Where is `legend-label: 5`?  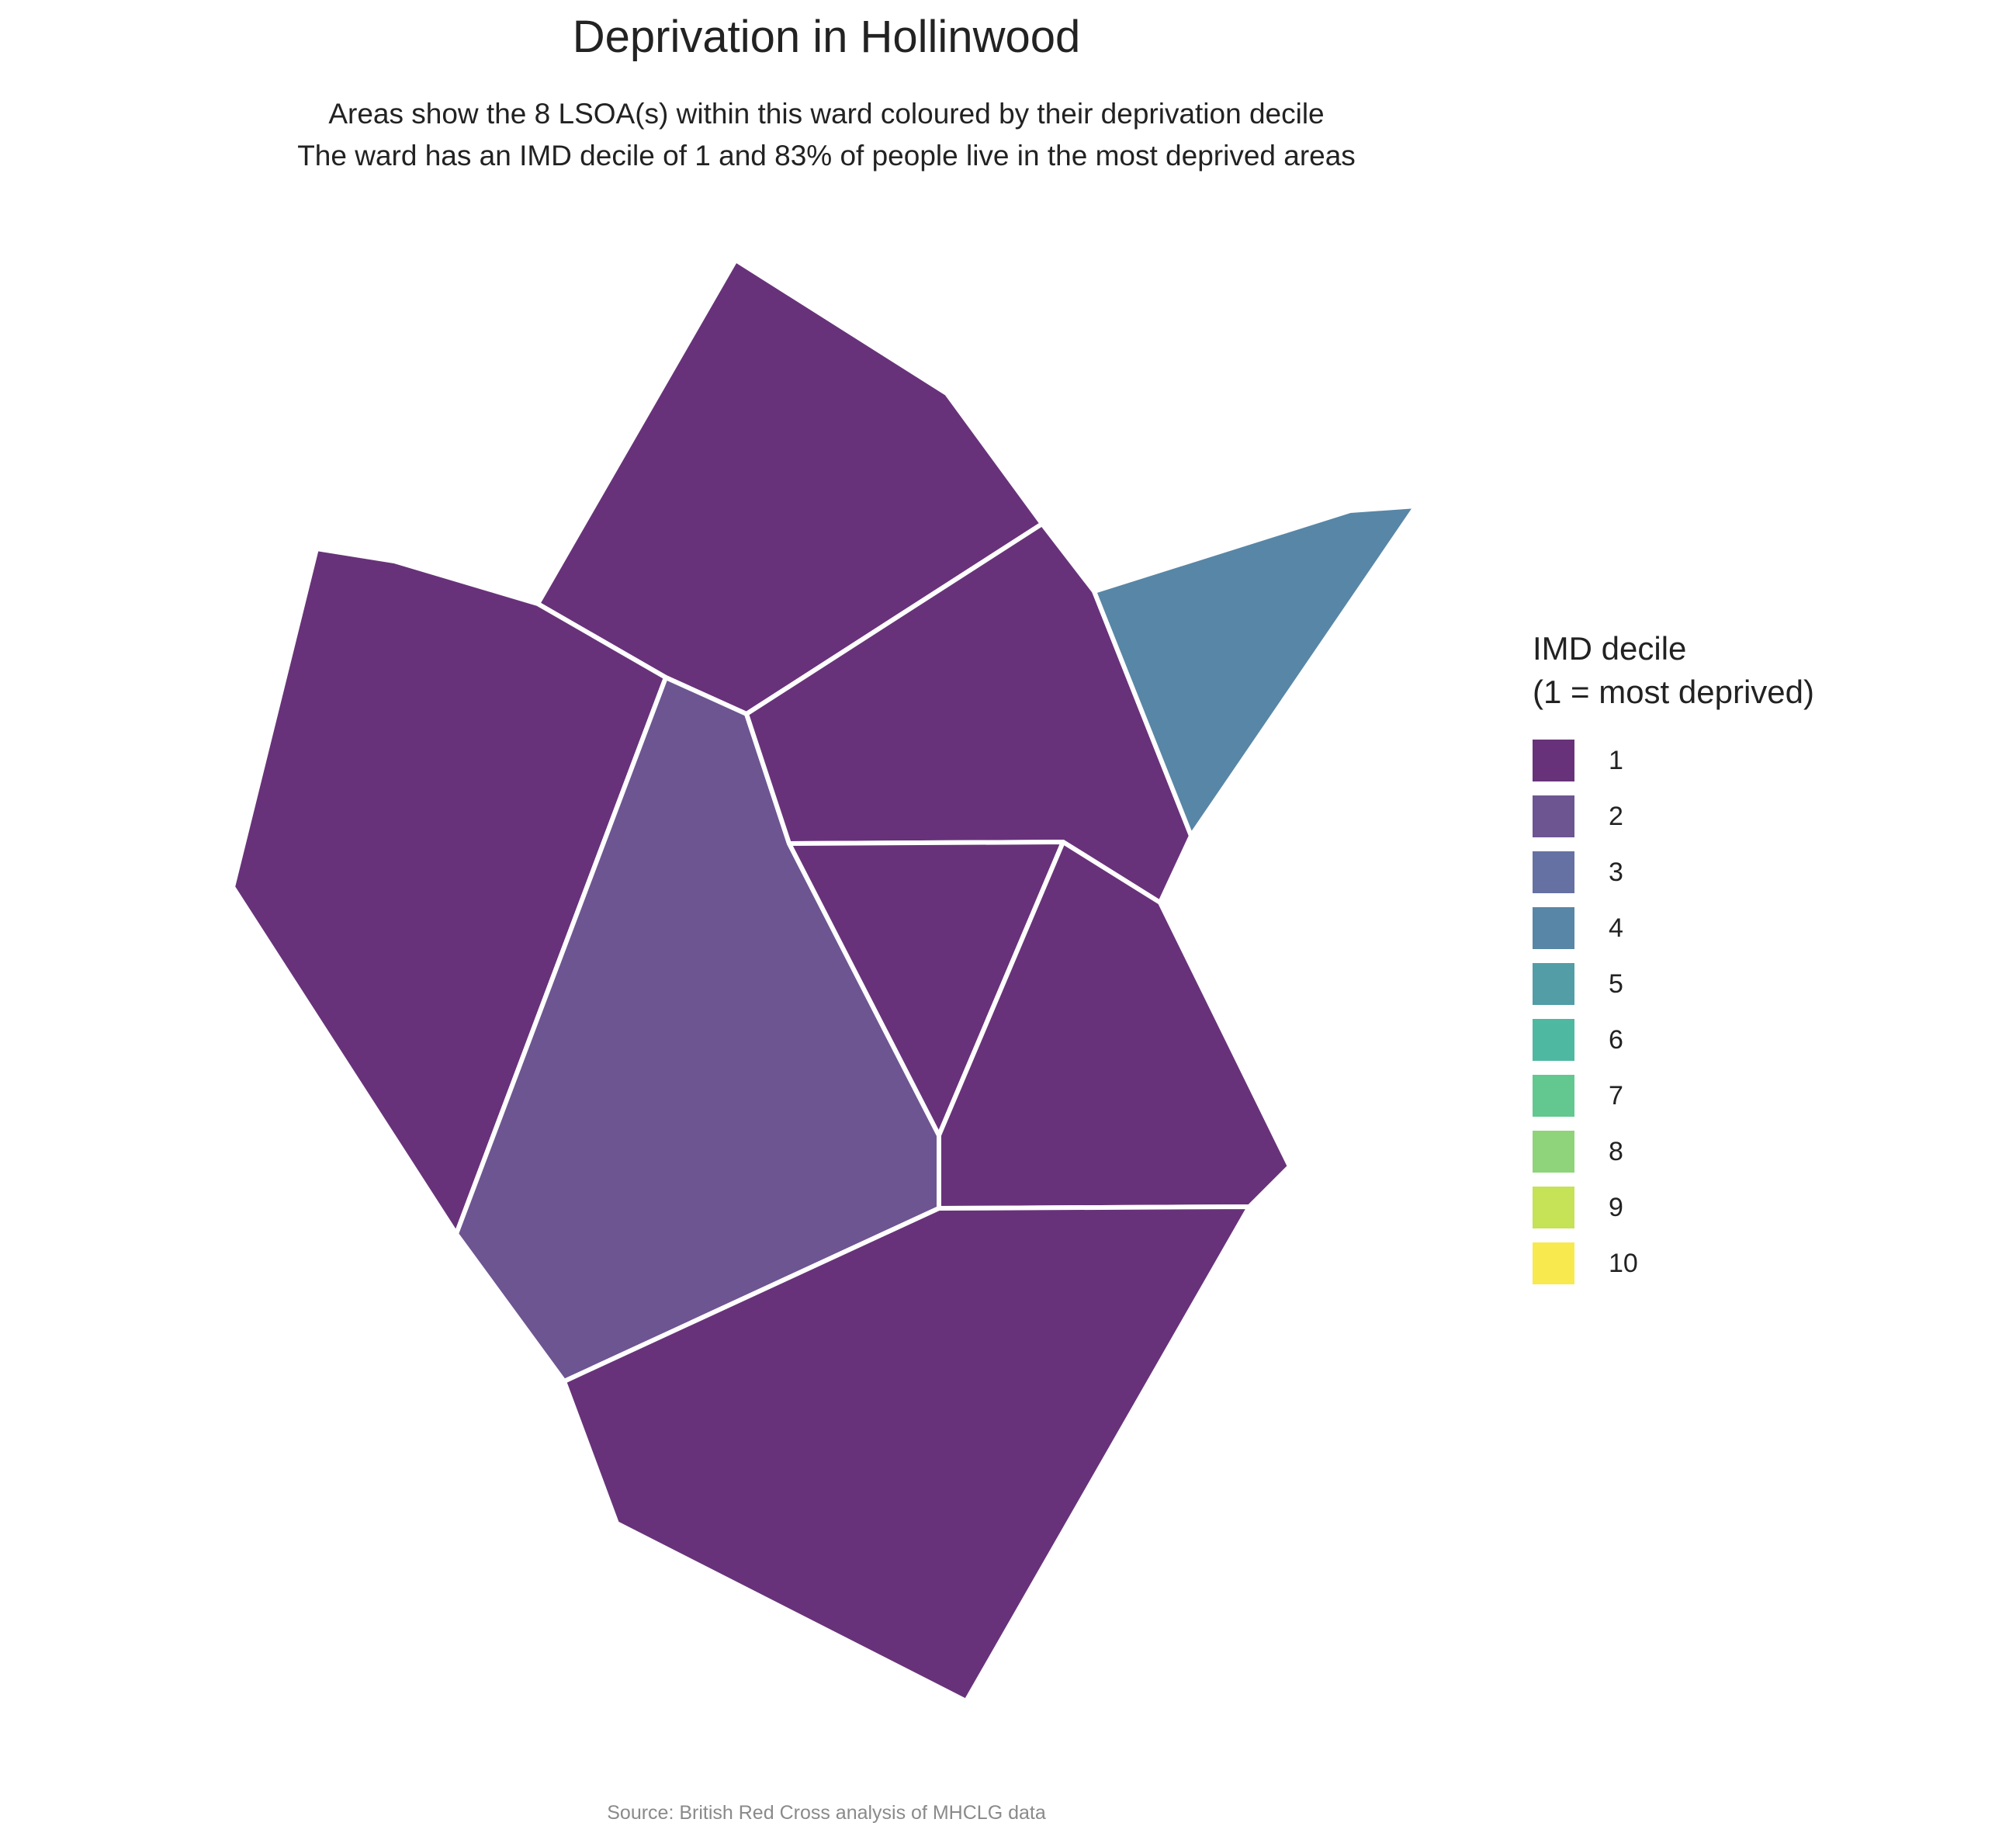 legend-label: 5 is located at coordinates (1616, 983).